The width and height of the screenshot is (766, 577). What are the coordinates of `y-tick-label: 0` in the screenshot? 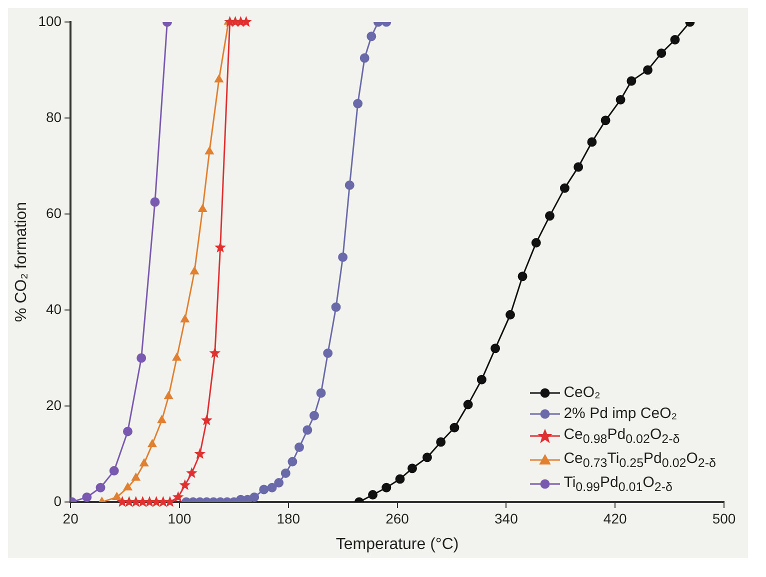 It's located at (58, 500).